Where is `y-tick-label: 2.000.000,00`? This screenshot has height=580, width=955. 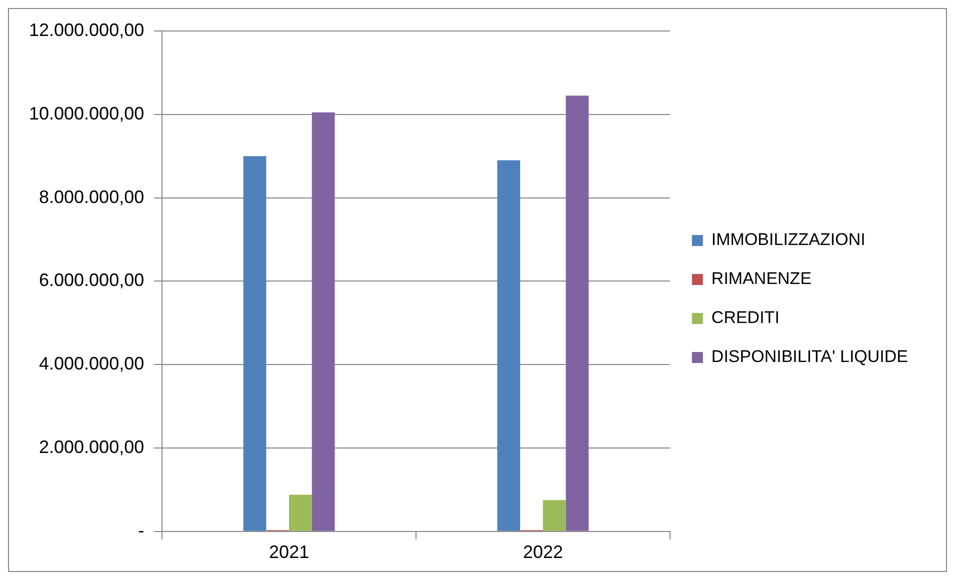
y-tick-label: 2.000.000,00 is located at coordinates (91, 446).